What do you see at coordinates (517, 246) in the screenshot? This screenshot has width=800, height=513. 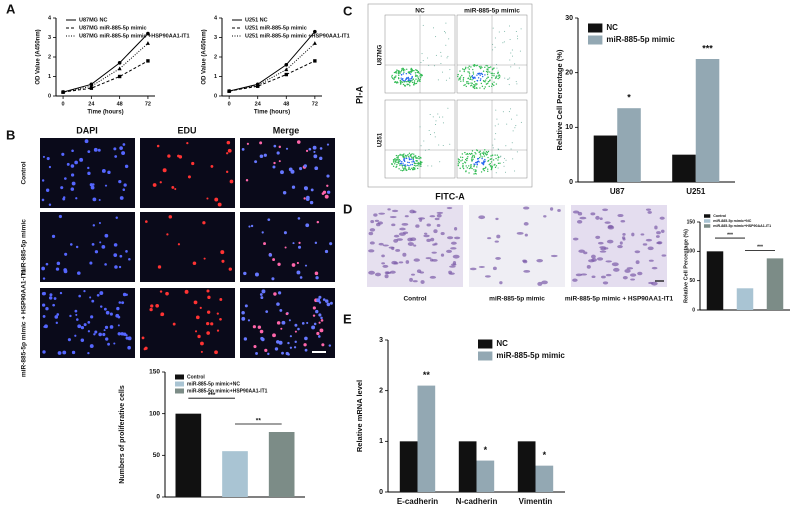 I see `transwell-image` at bounding box center [517, 246].